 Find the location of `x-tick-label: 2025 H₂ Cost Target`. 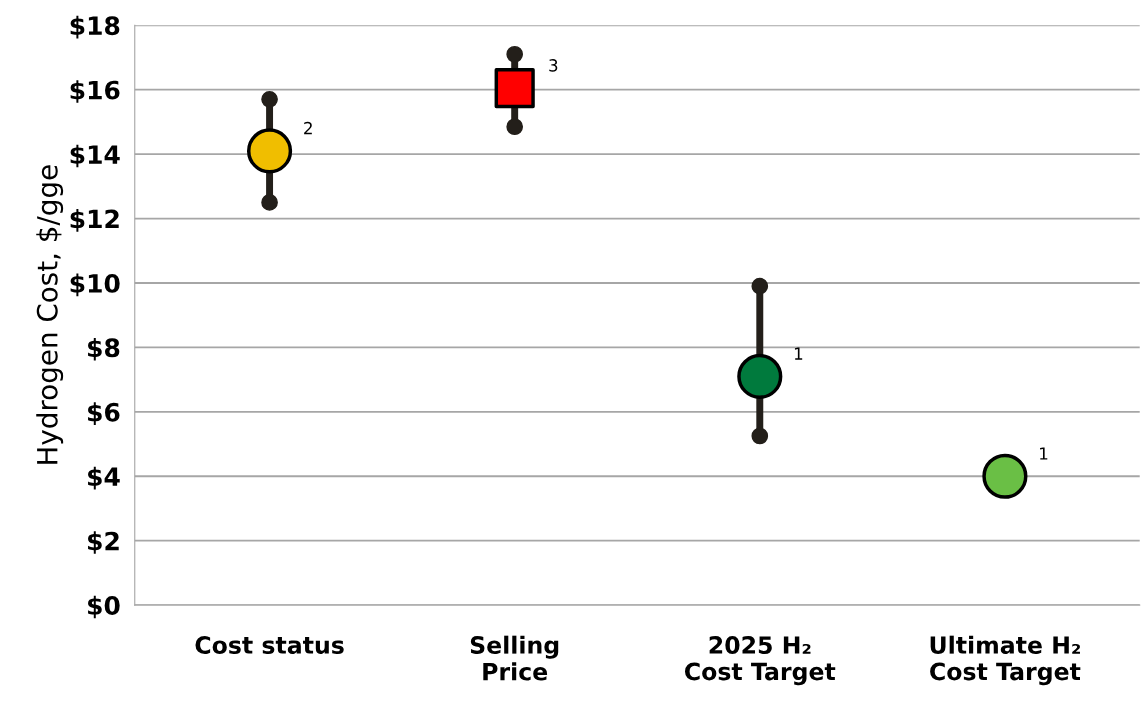

x-tick-label: 2025 H₂ Cost Target is located at coordinates (760, 661).